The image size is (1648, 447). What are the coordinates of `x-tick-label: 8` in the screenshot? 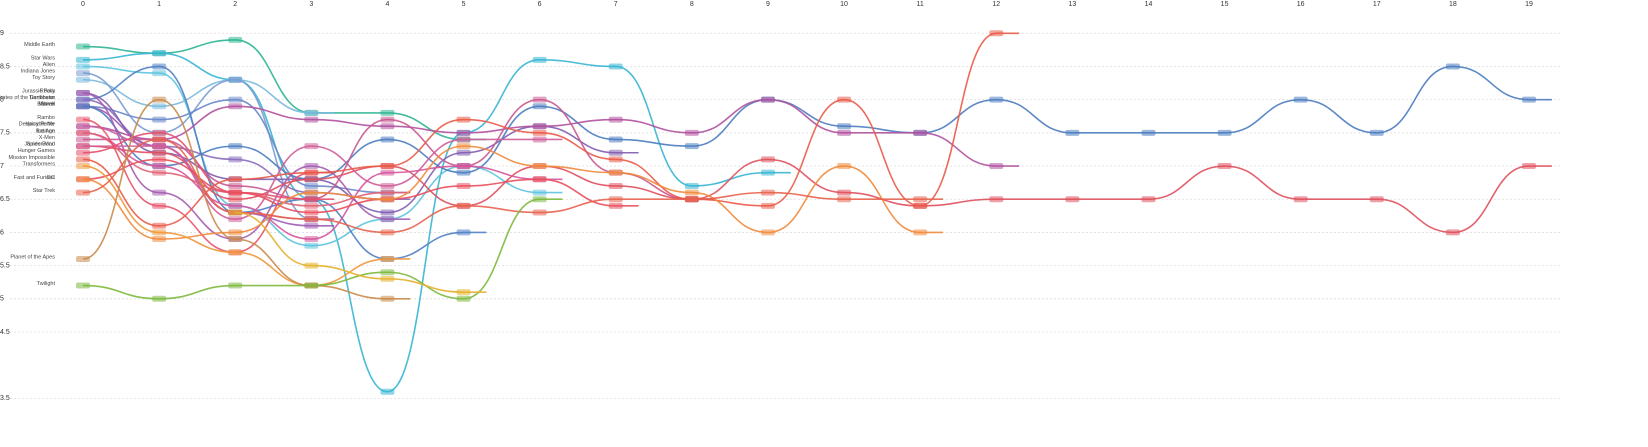 It's located at (692, 4).